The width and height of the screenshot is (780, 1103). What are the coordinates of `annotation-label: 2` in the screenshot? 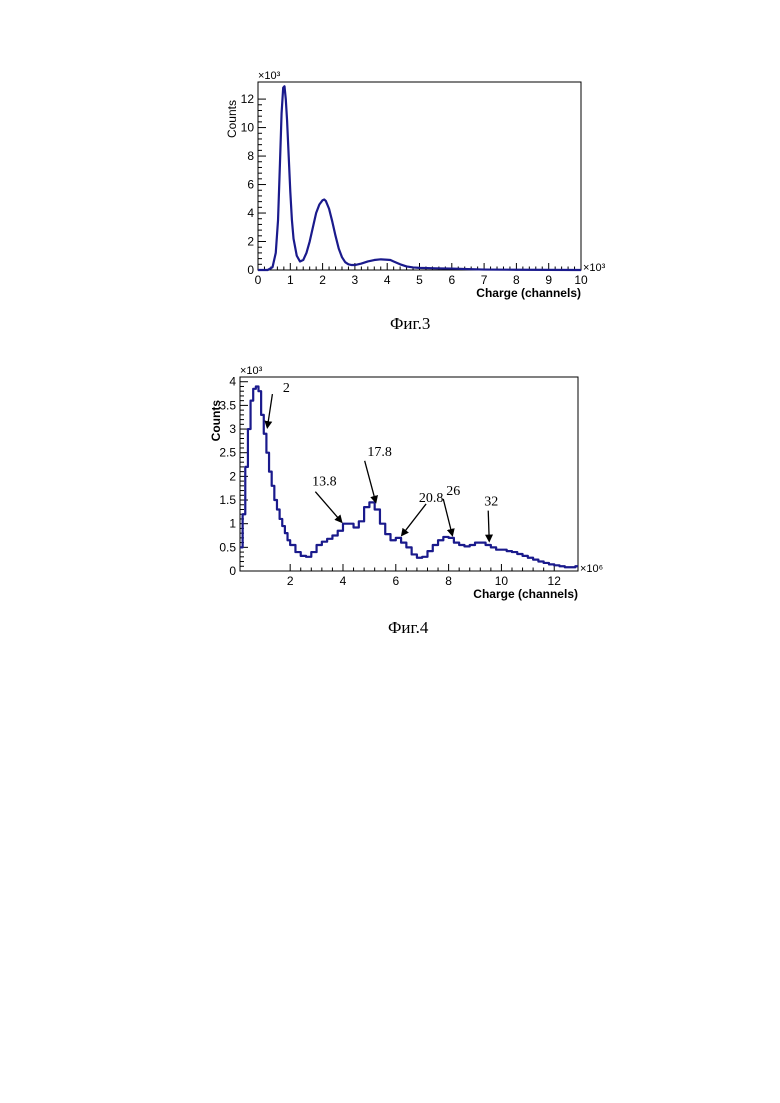 It's located at (286, 388).